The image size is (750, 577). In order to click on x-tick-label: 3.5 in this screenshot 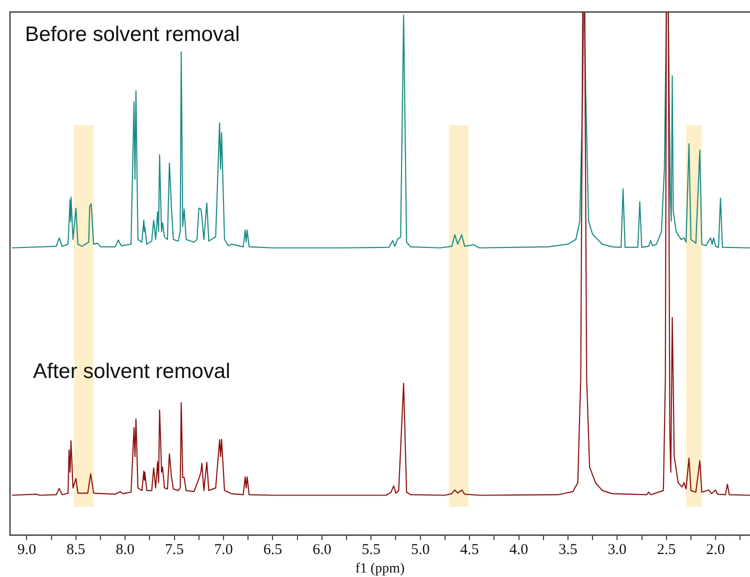, I will do `click(568, 550)`.